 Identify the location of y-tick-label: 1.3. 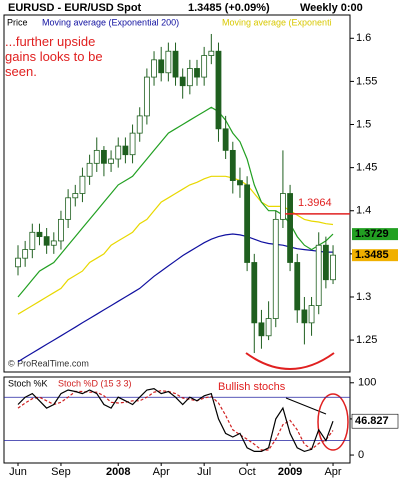
(363, 297).